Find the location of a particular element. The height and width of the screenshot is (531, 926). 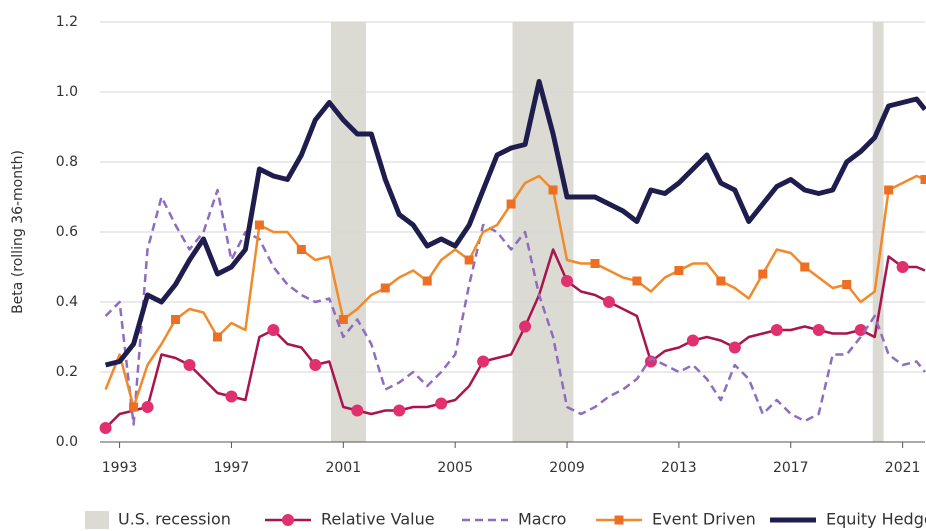

y-tick-label: 0.6 is located at coordinates (67, 232).